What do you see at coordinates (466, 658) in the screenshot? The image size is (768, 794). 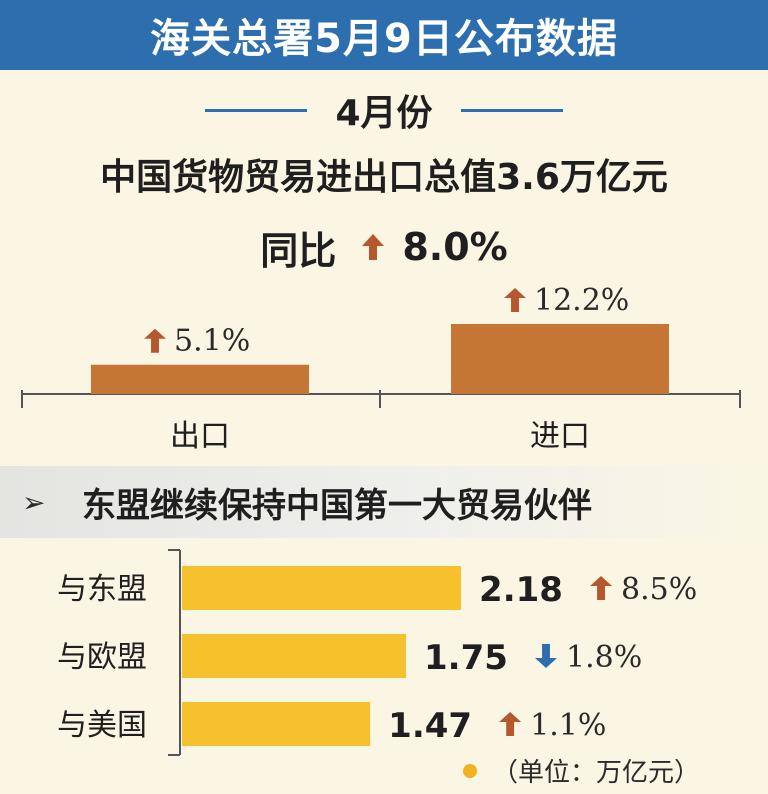 I see `partner-value: 1.75` at bounding box center [466, 658].